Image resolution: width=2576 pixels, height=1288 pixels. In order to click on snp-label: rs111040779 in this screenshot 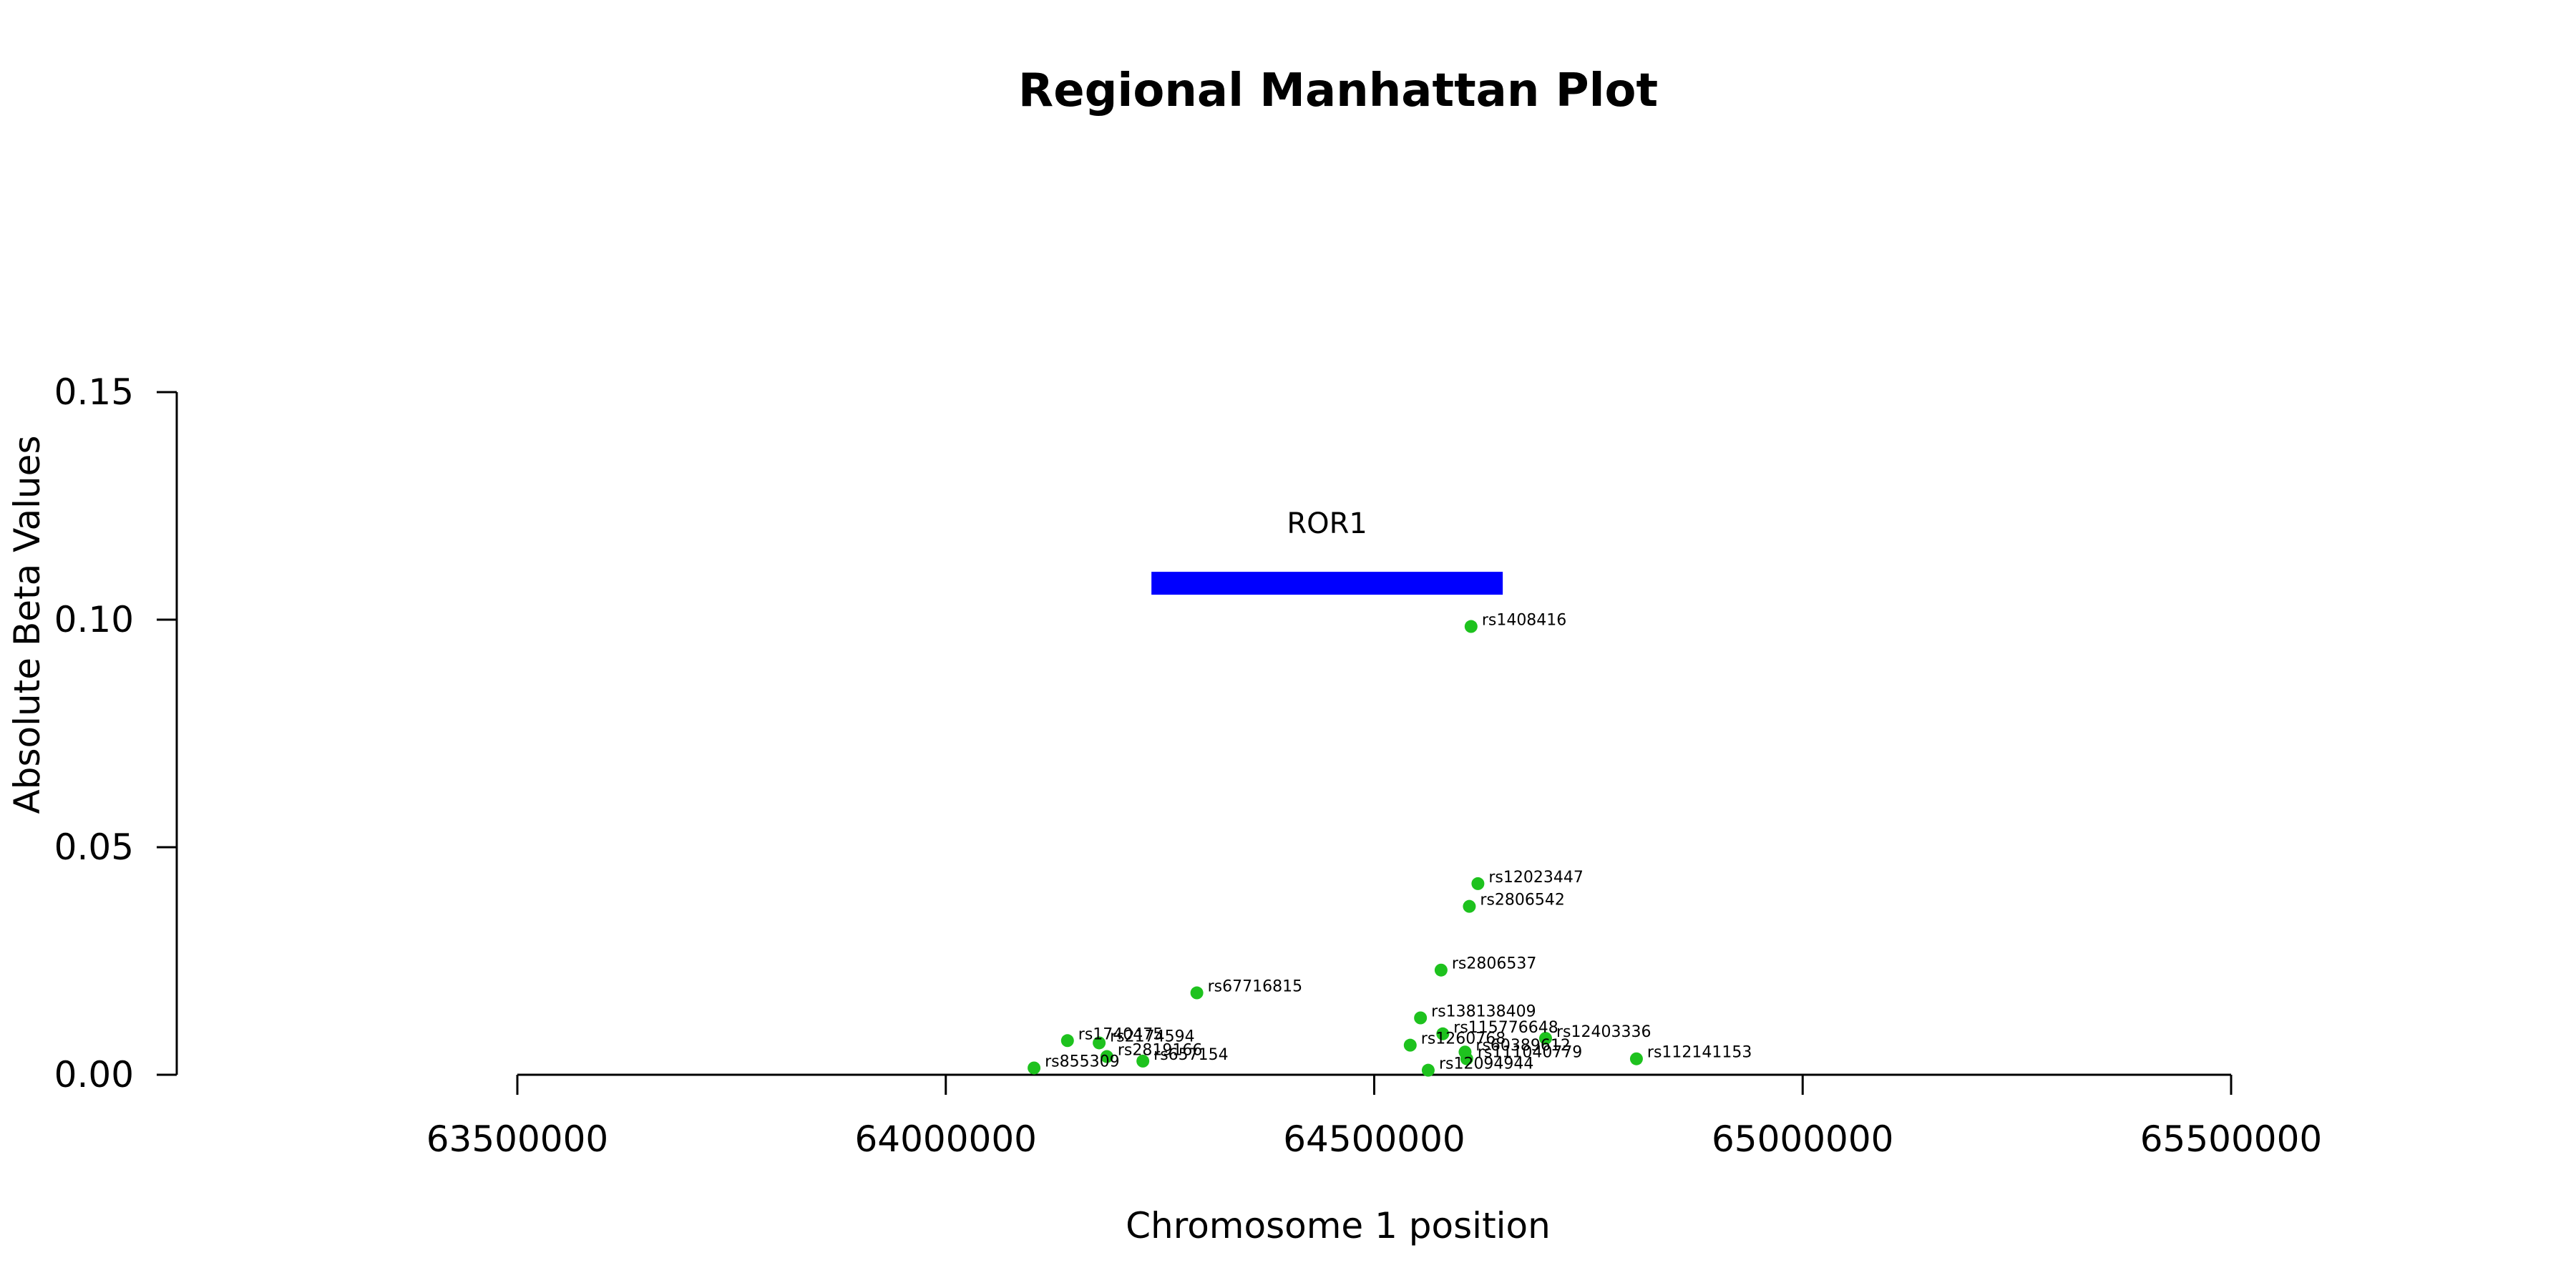, I will do `click(1530, 1053)`.